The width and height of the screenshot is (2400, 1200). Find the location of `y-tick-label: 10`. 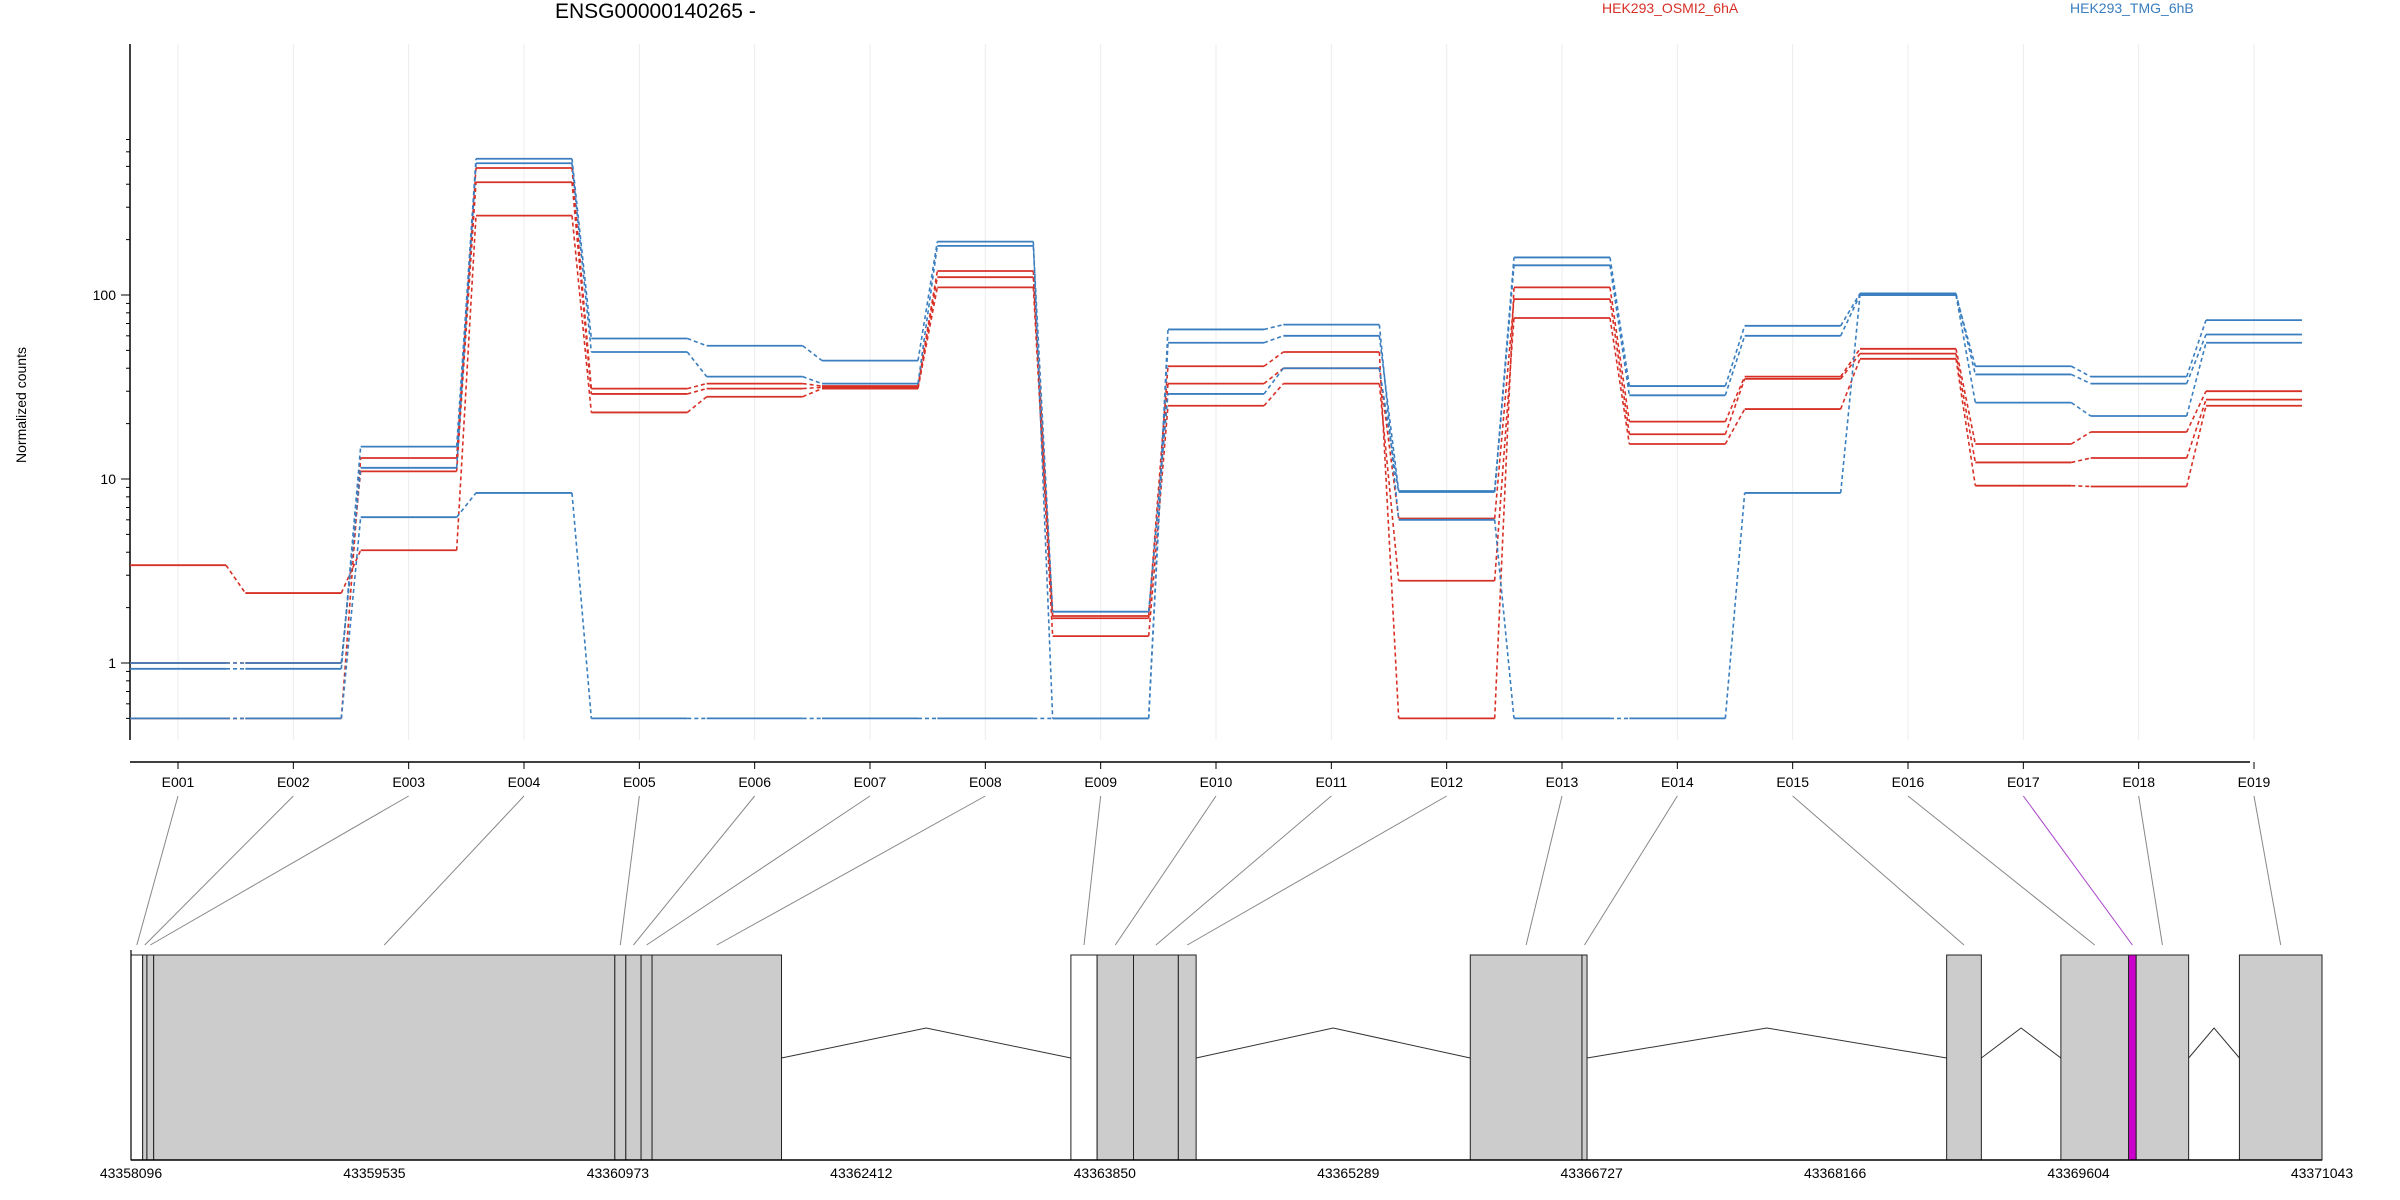

y-tick-label: 10 is located at coordinates (108, 479).